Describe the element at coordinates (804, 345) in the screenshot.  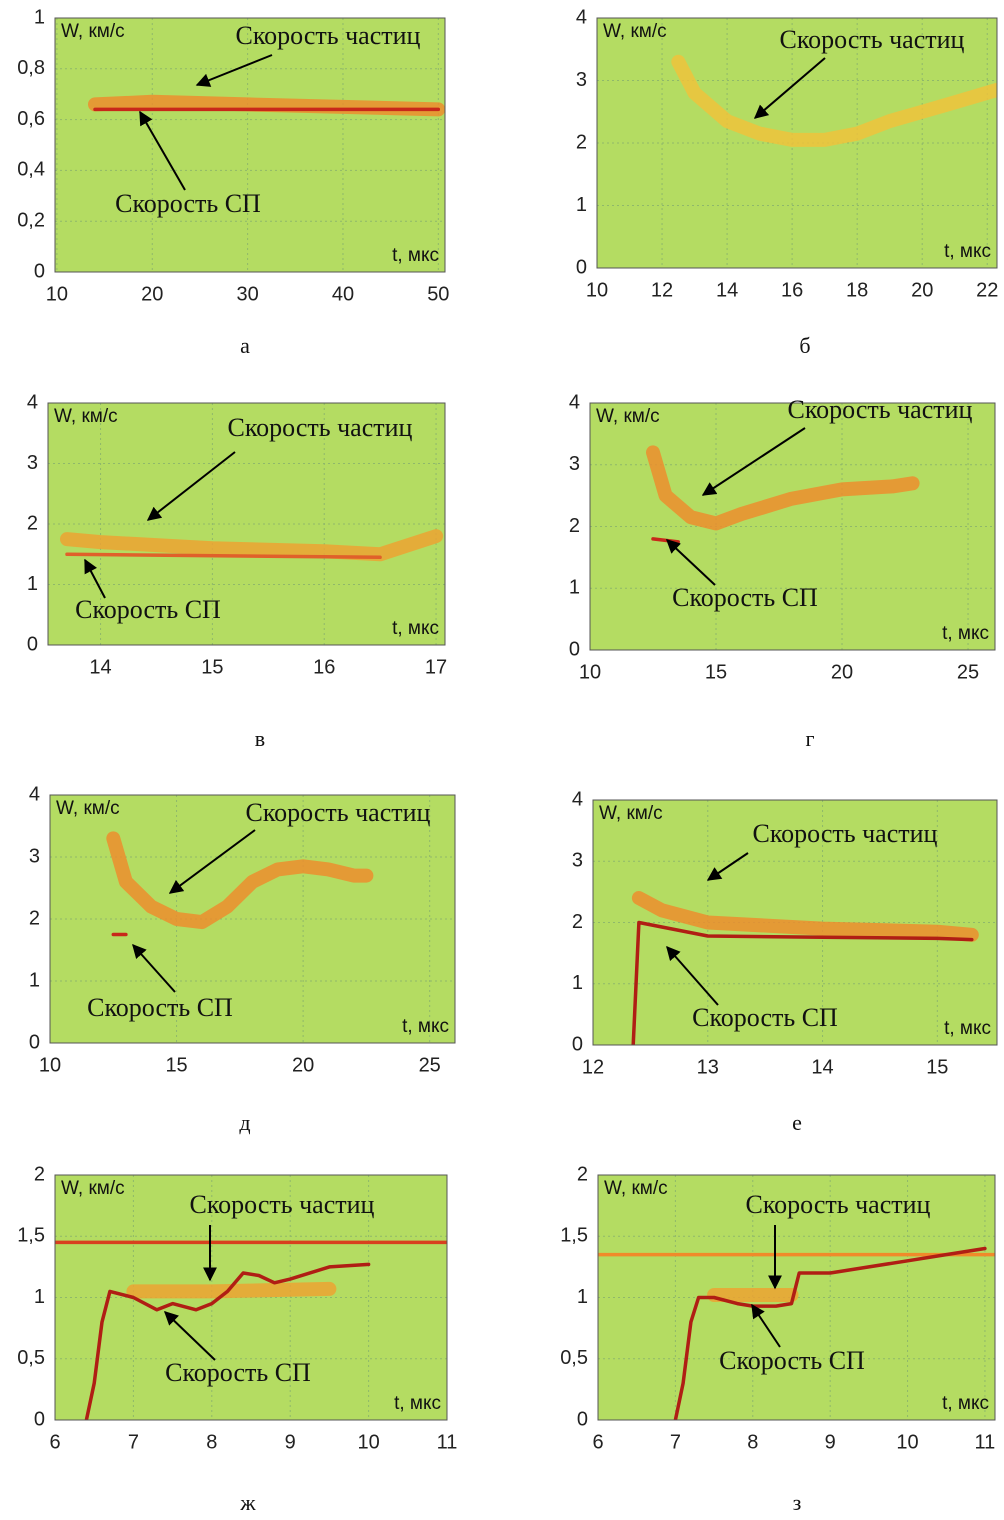
I see `caption: б` at that location.